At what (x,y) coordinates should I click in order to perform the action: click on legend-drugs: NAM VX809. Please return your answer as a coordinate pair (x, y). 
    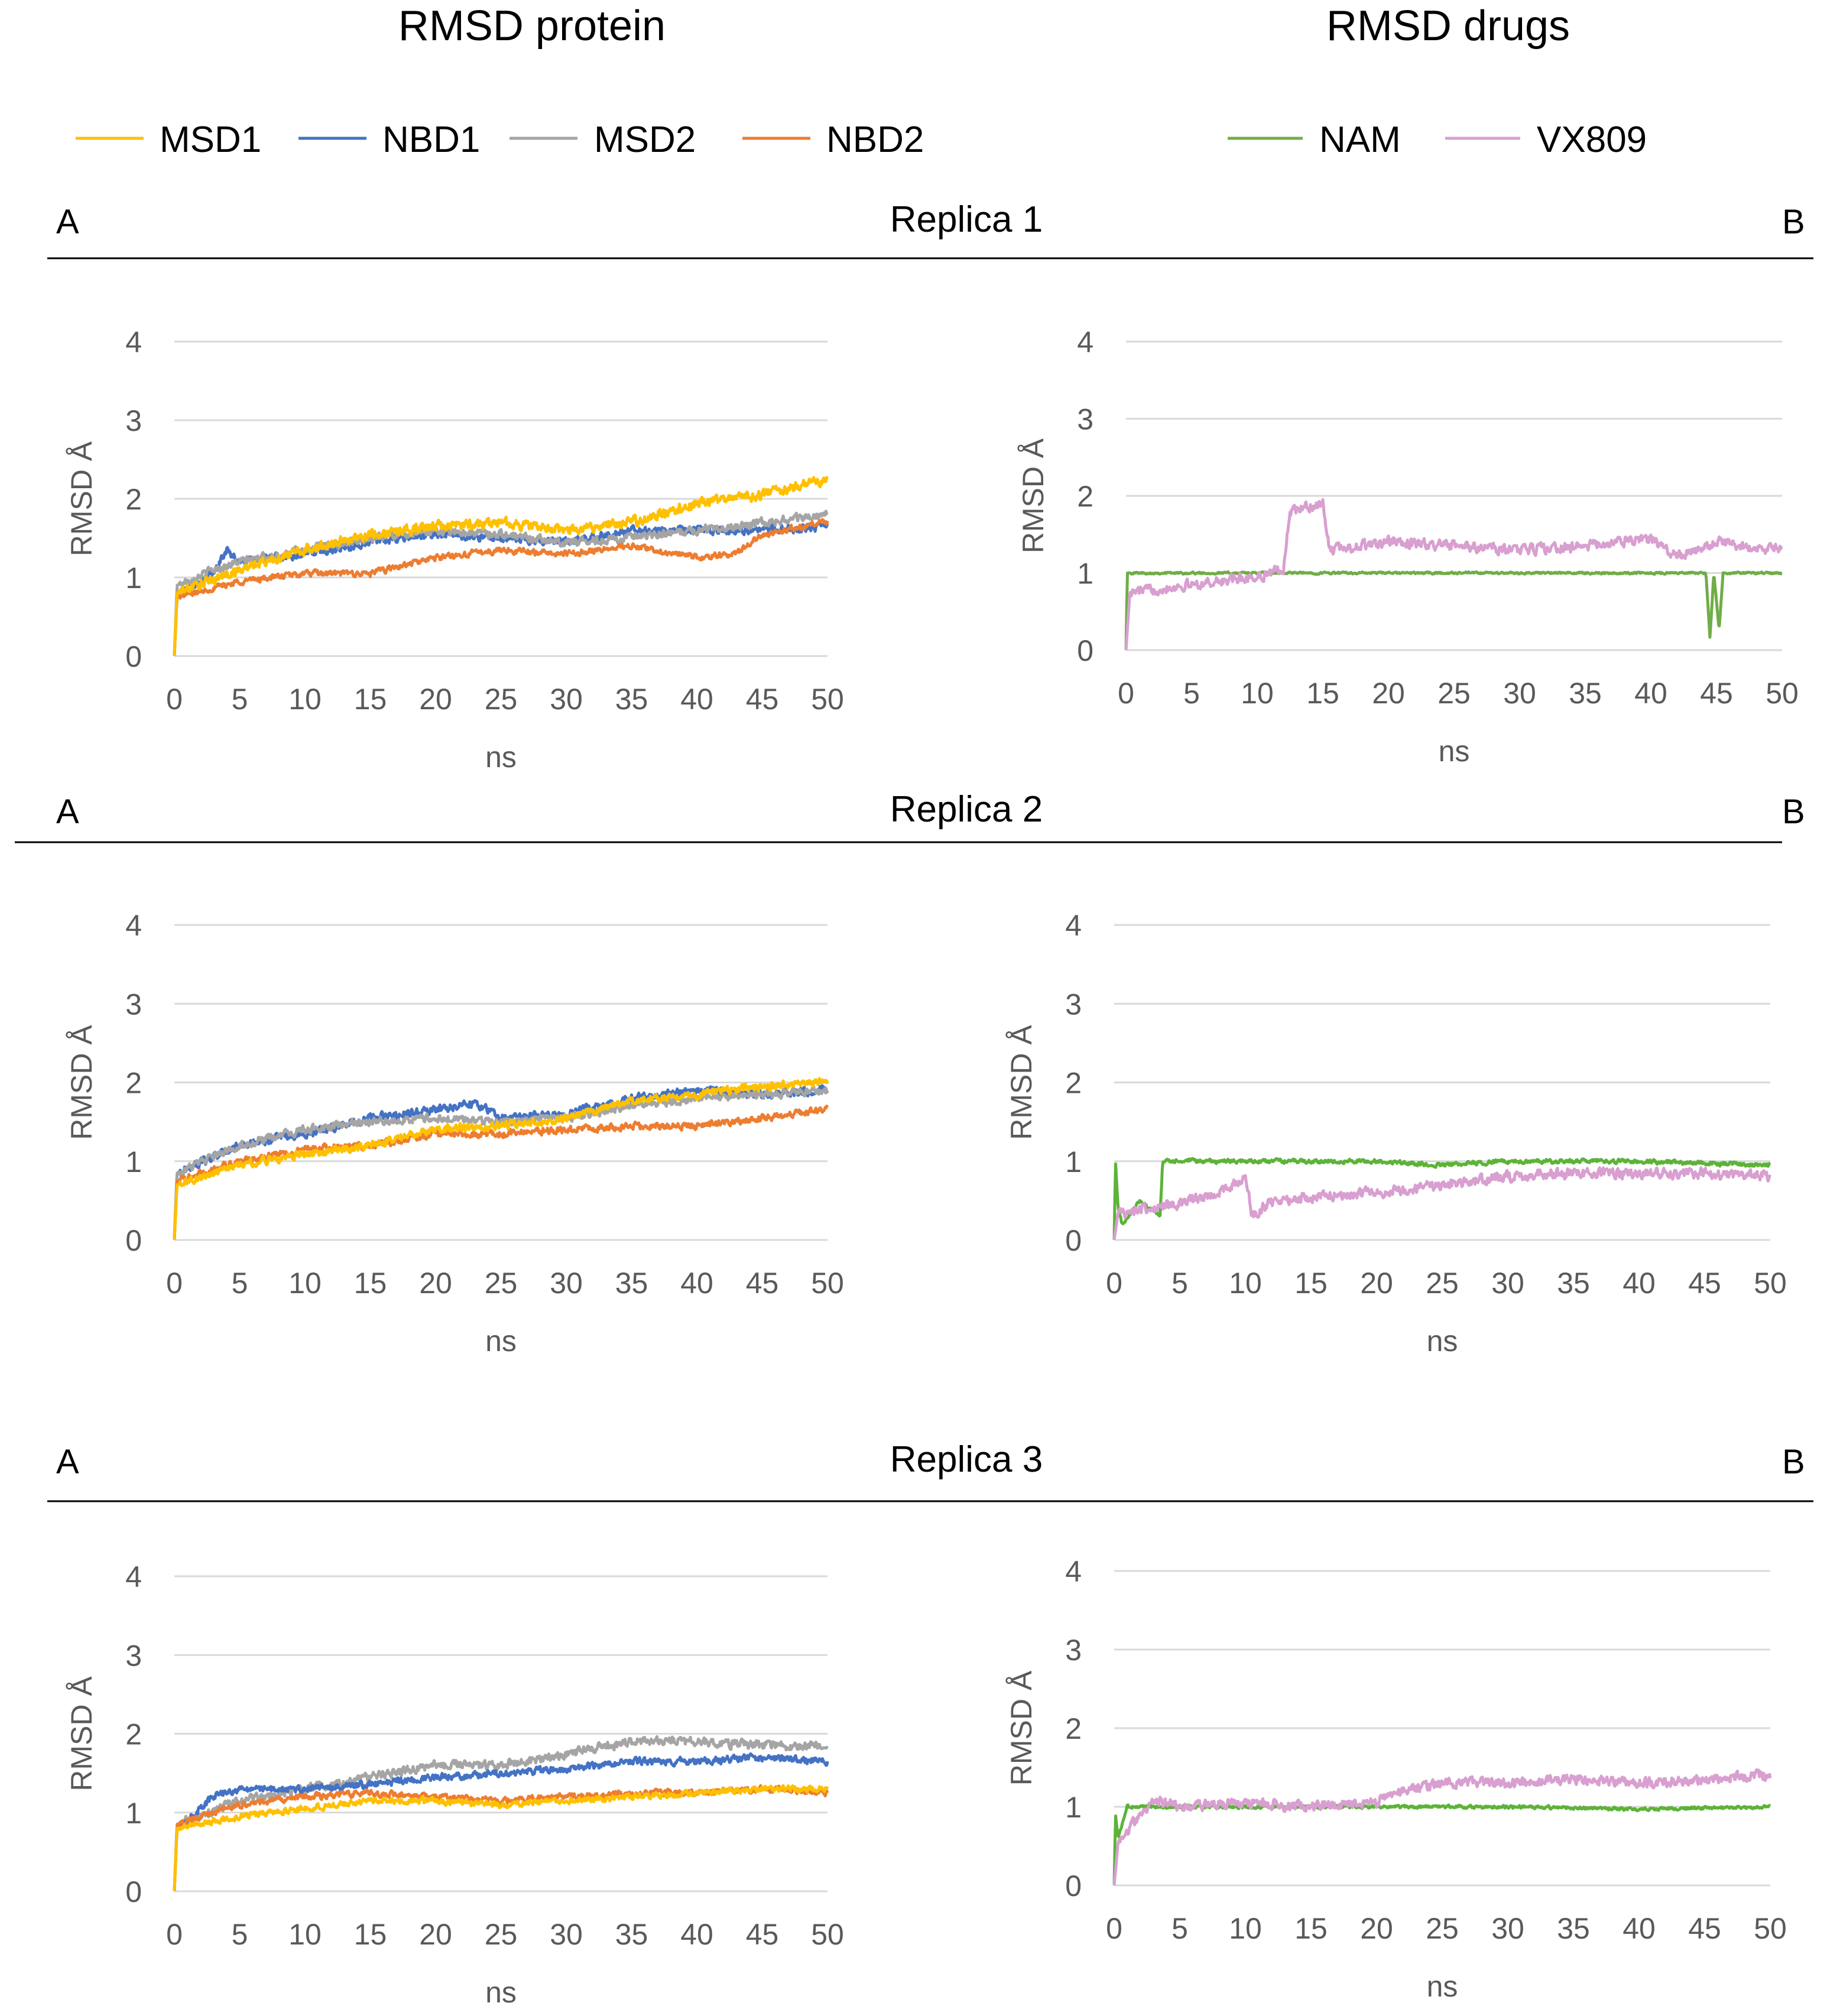
    Looking at the image, I should click on (1437, 139).